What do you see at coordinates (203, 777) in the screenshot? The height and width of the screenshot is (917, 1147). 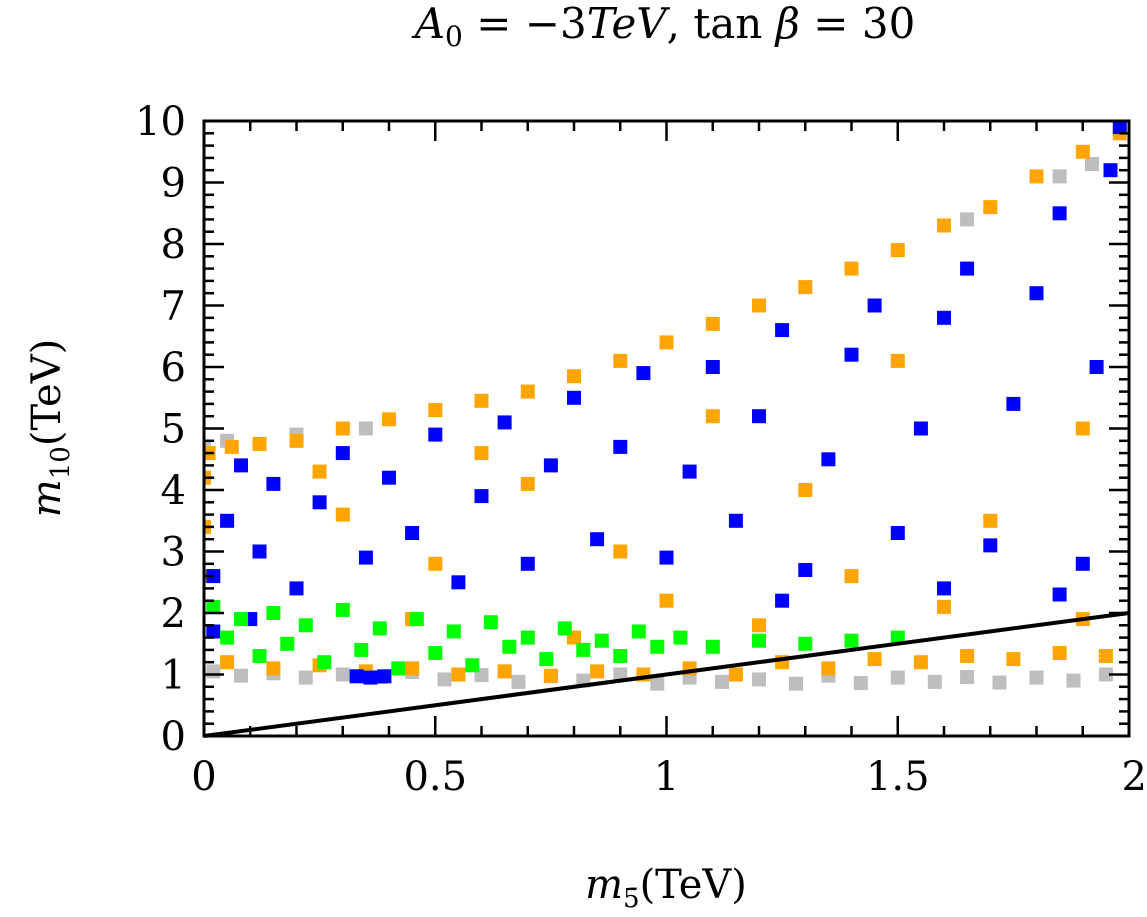 I see `x-tick-label: 0` at bounding box center [203, 777].